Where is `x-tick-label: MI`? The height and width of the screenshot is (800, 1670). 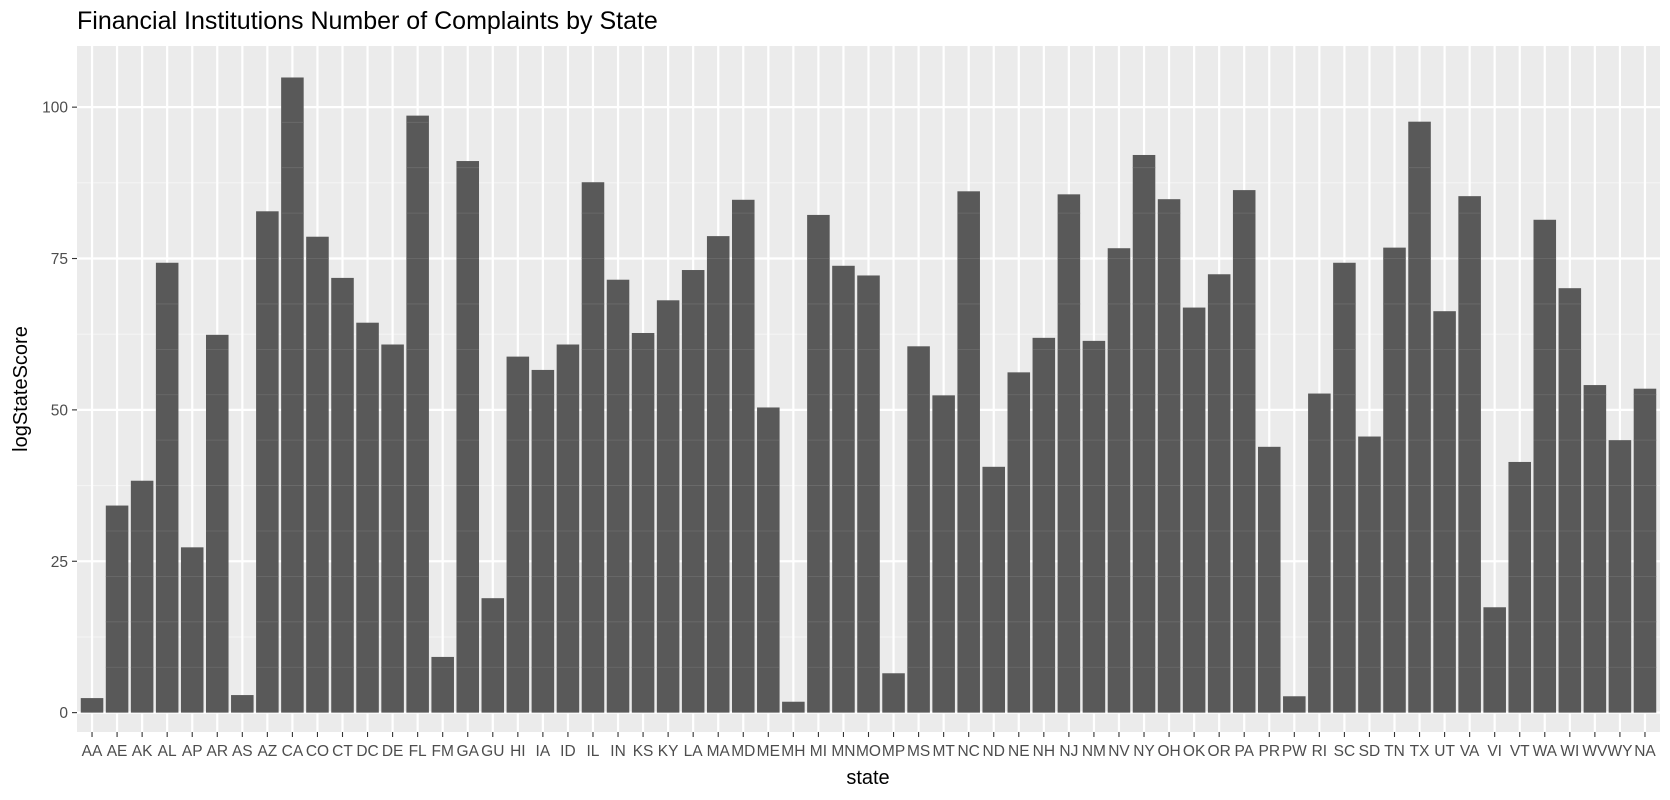
x-tick-label: MI is located at coordinates (818, 751).